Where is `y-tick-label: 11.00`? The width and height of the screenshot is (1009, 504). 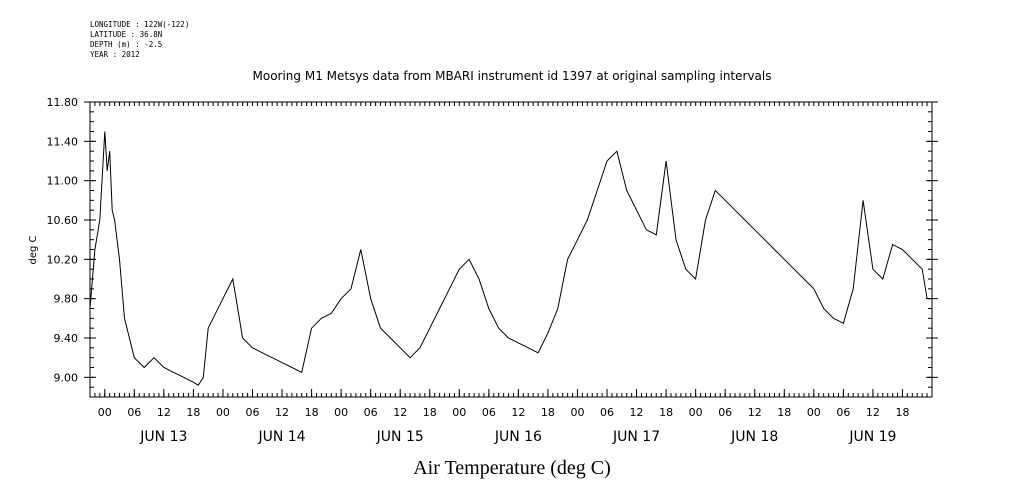
y-tick-label: 11.00 is located at coordinates (63, 181).